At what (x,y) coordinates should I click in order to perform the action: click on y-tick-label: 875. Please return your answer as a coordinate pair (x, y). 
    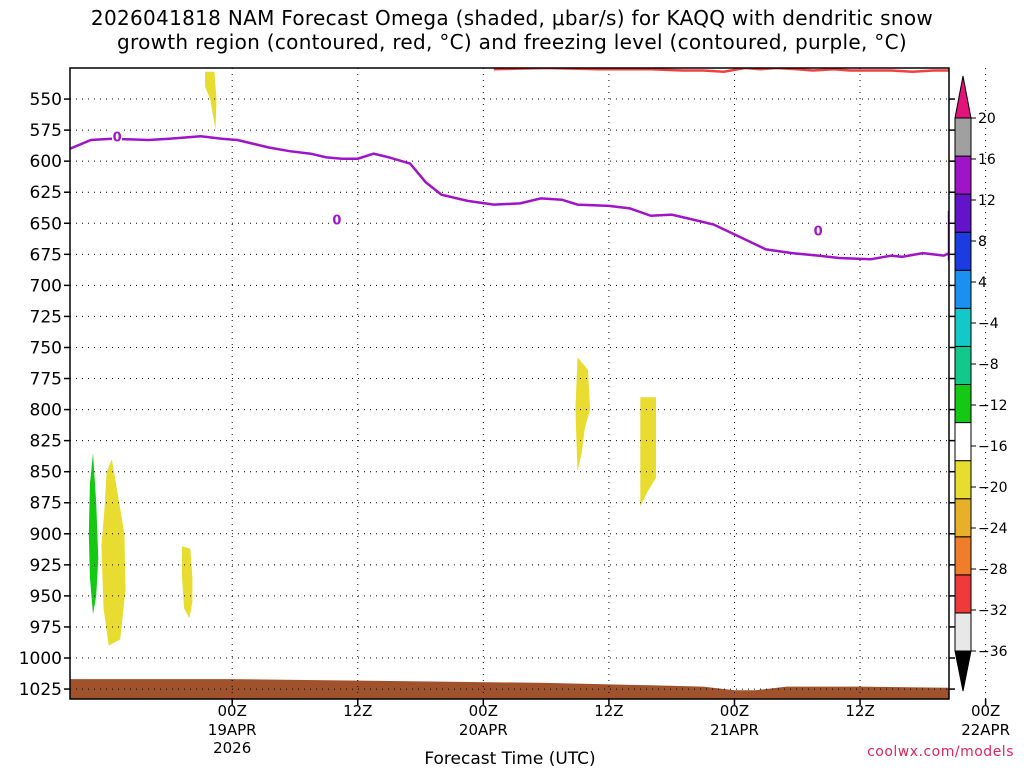
    Looking at the image, I should click on (46, 504).